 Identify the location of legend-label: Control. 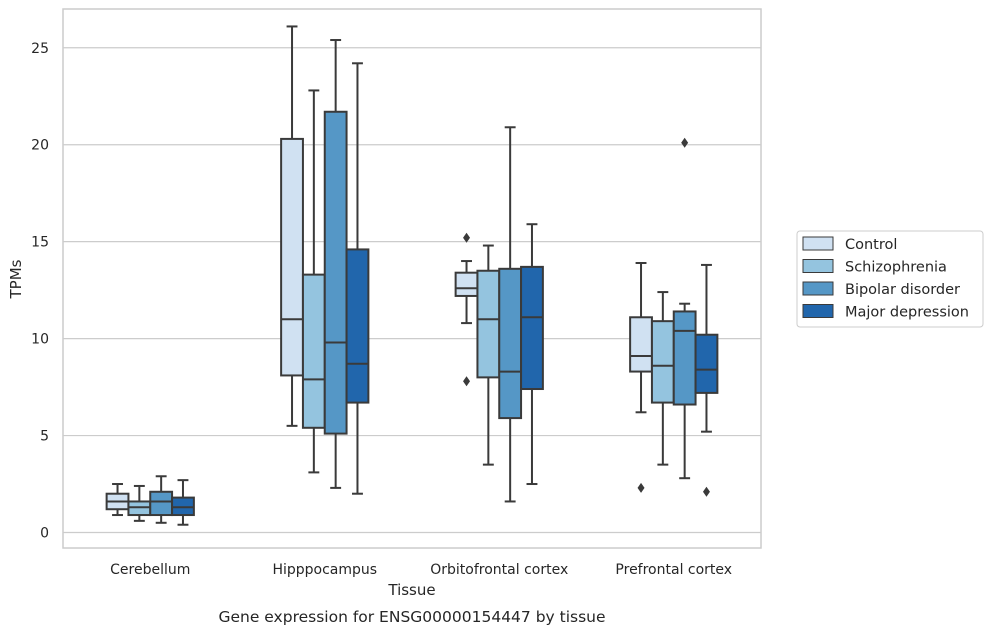
(871, 245).